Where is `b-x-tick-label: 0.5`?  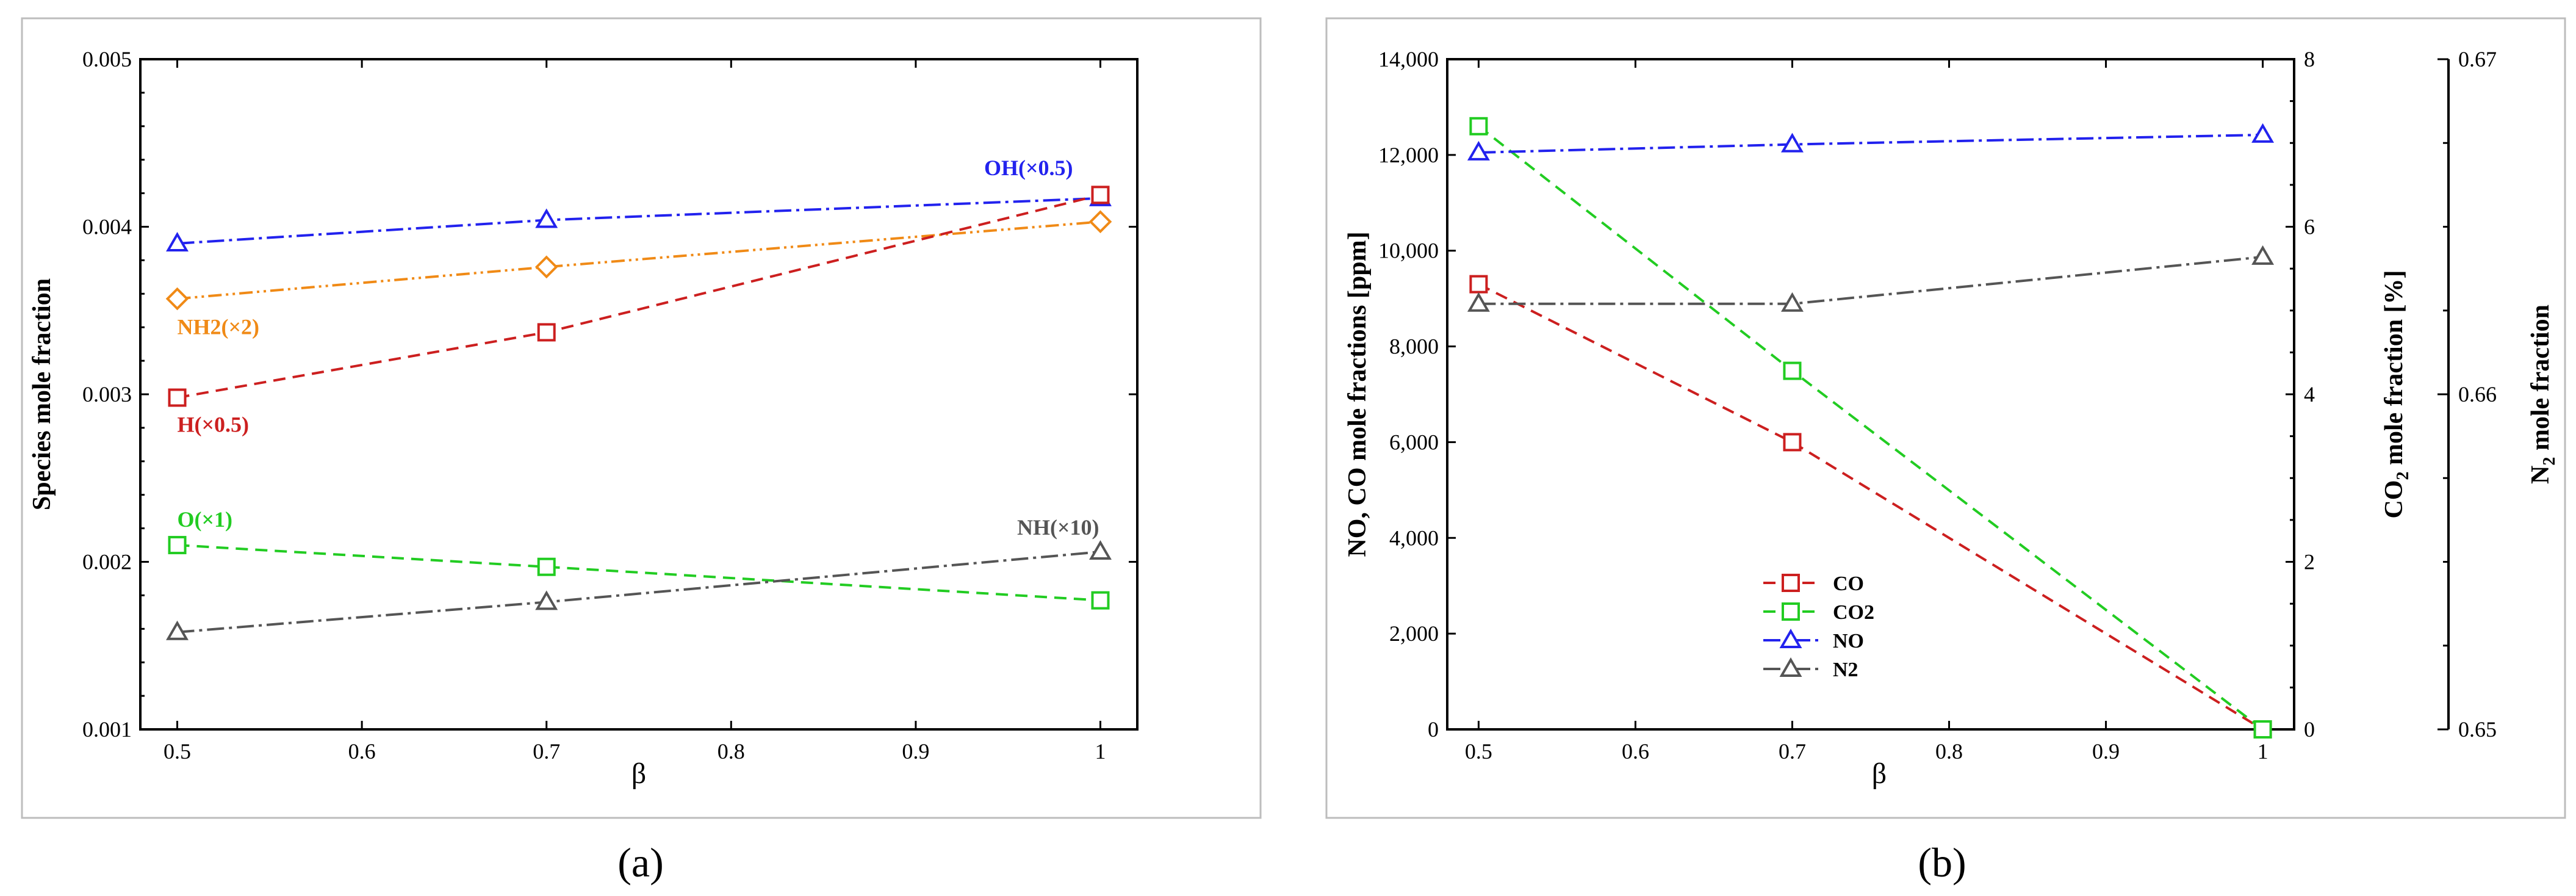 b-x-tick-label: 0.5 is located at coordinates (1479, 751).